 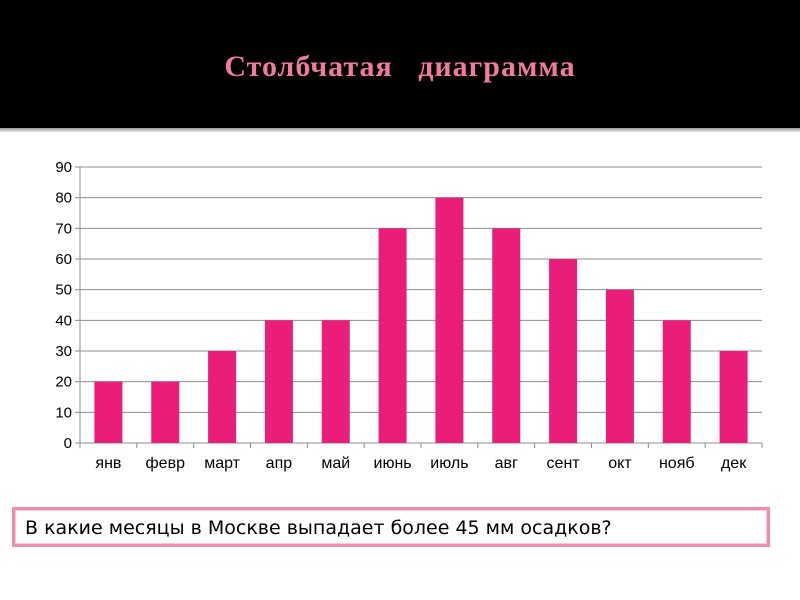 What do you see at coordinates (677, 463) in the screenshot?
I see `x-tick-label: нояб` at bounding box center [677, 463].